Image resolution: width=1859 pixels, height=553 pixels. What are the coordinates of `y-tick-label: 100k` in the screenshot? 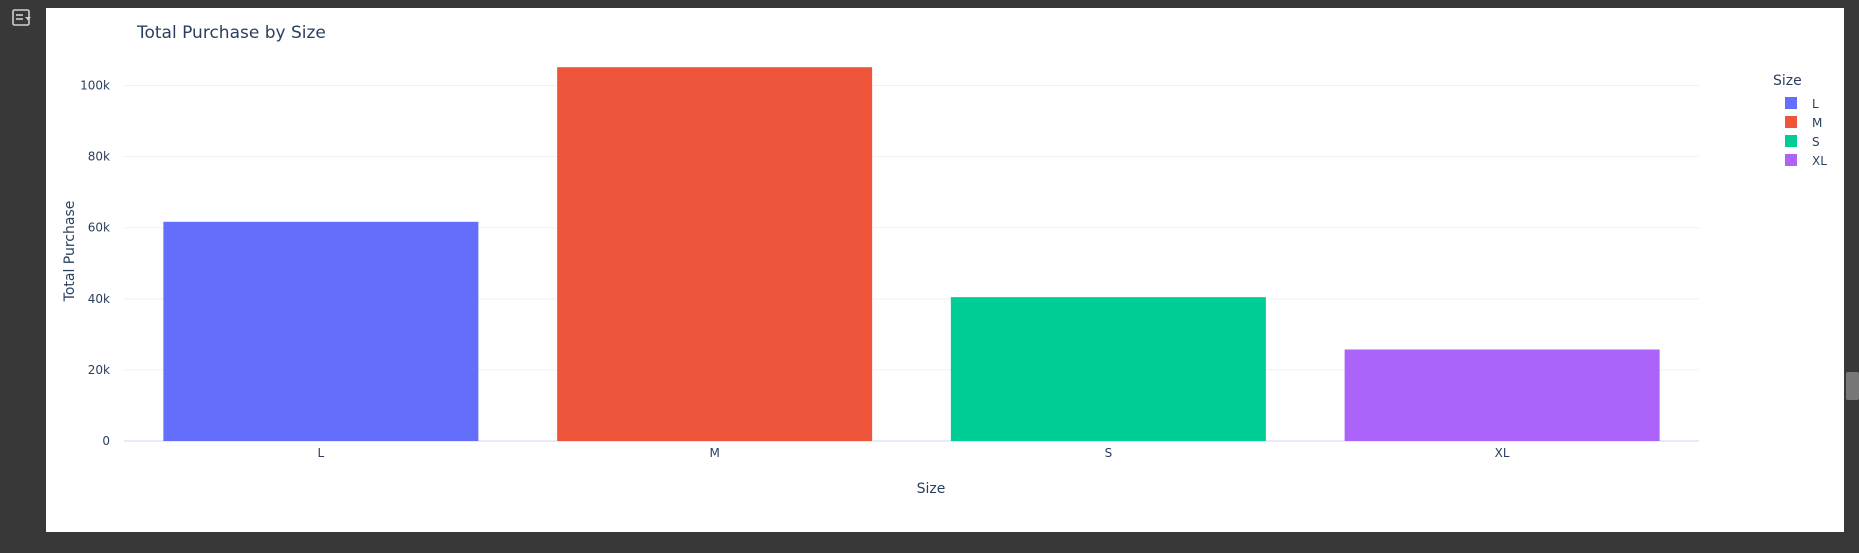 It's located at (95, 86).